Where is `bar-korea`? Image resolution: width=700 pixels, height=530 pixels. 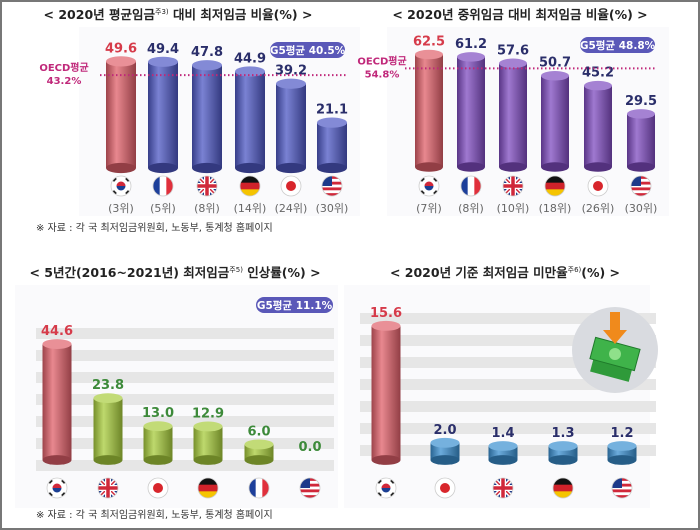 bar-korea is located at coordinates (121, 115).